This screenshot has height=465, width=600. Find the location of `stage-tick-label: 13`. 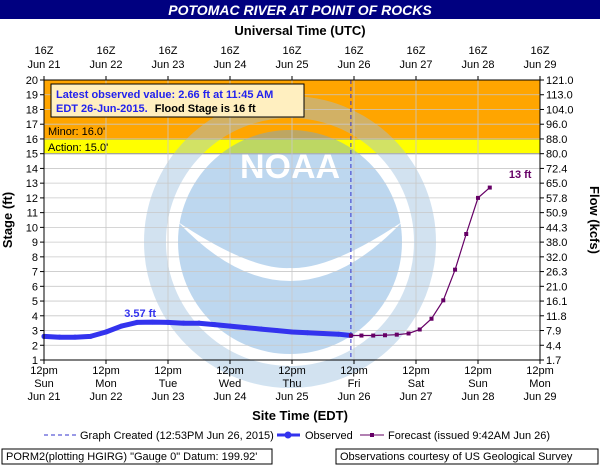

stage-tick-label: 13 is located at coordinates (32, 184).